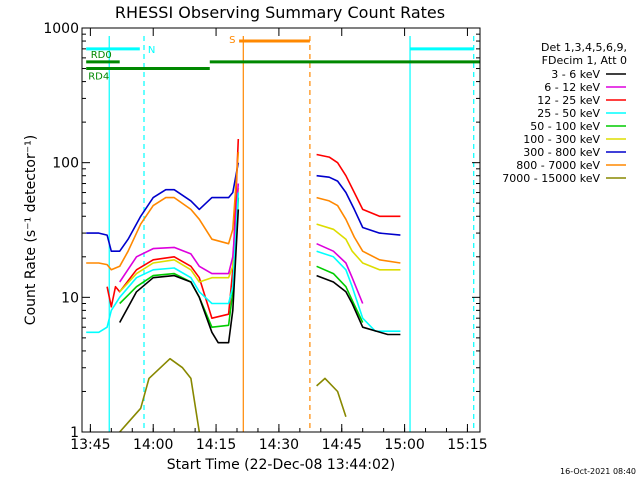 This screenshot has height=480, width=640. What do you see at coordinates (598, 471) in the screenshot?
I see `footer-timestamp: 16-Oct-2021 08:40` at bounding box center [598, 471].